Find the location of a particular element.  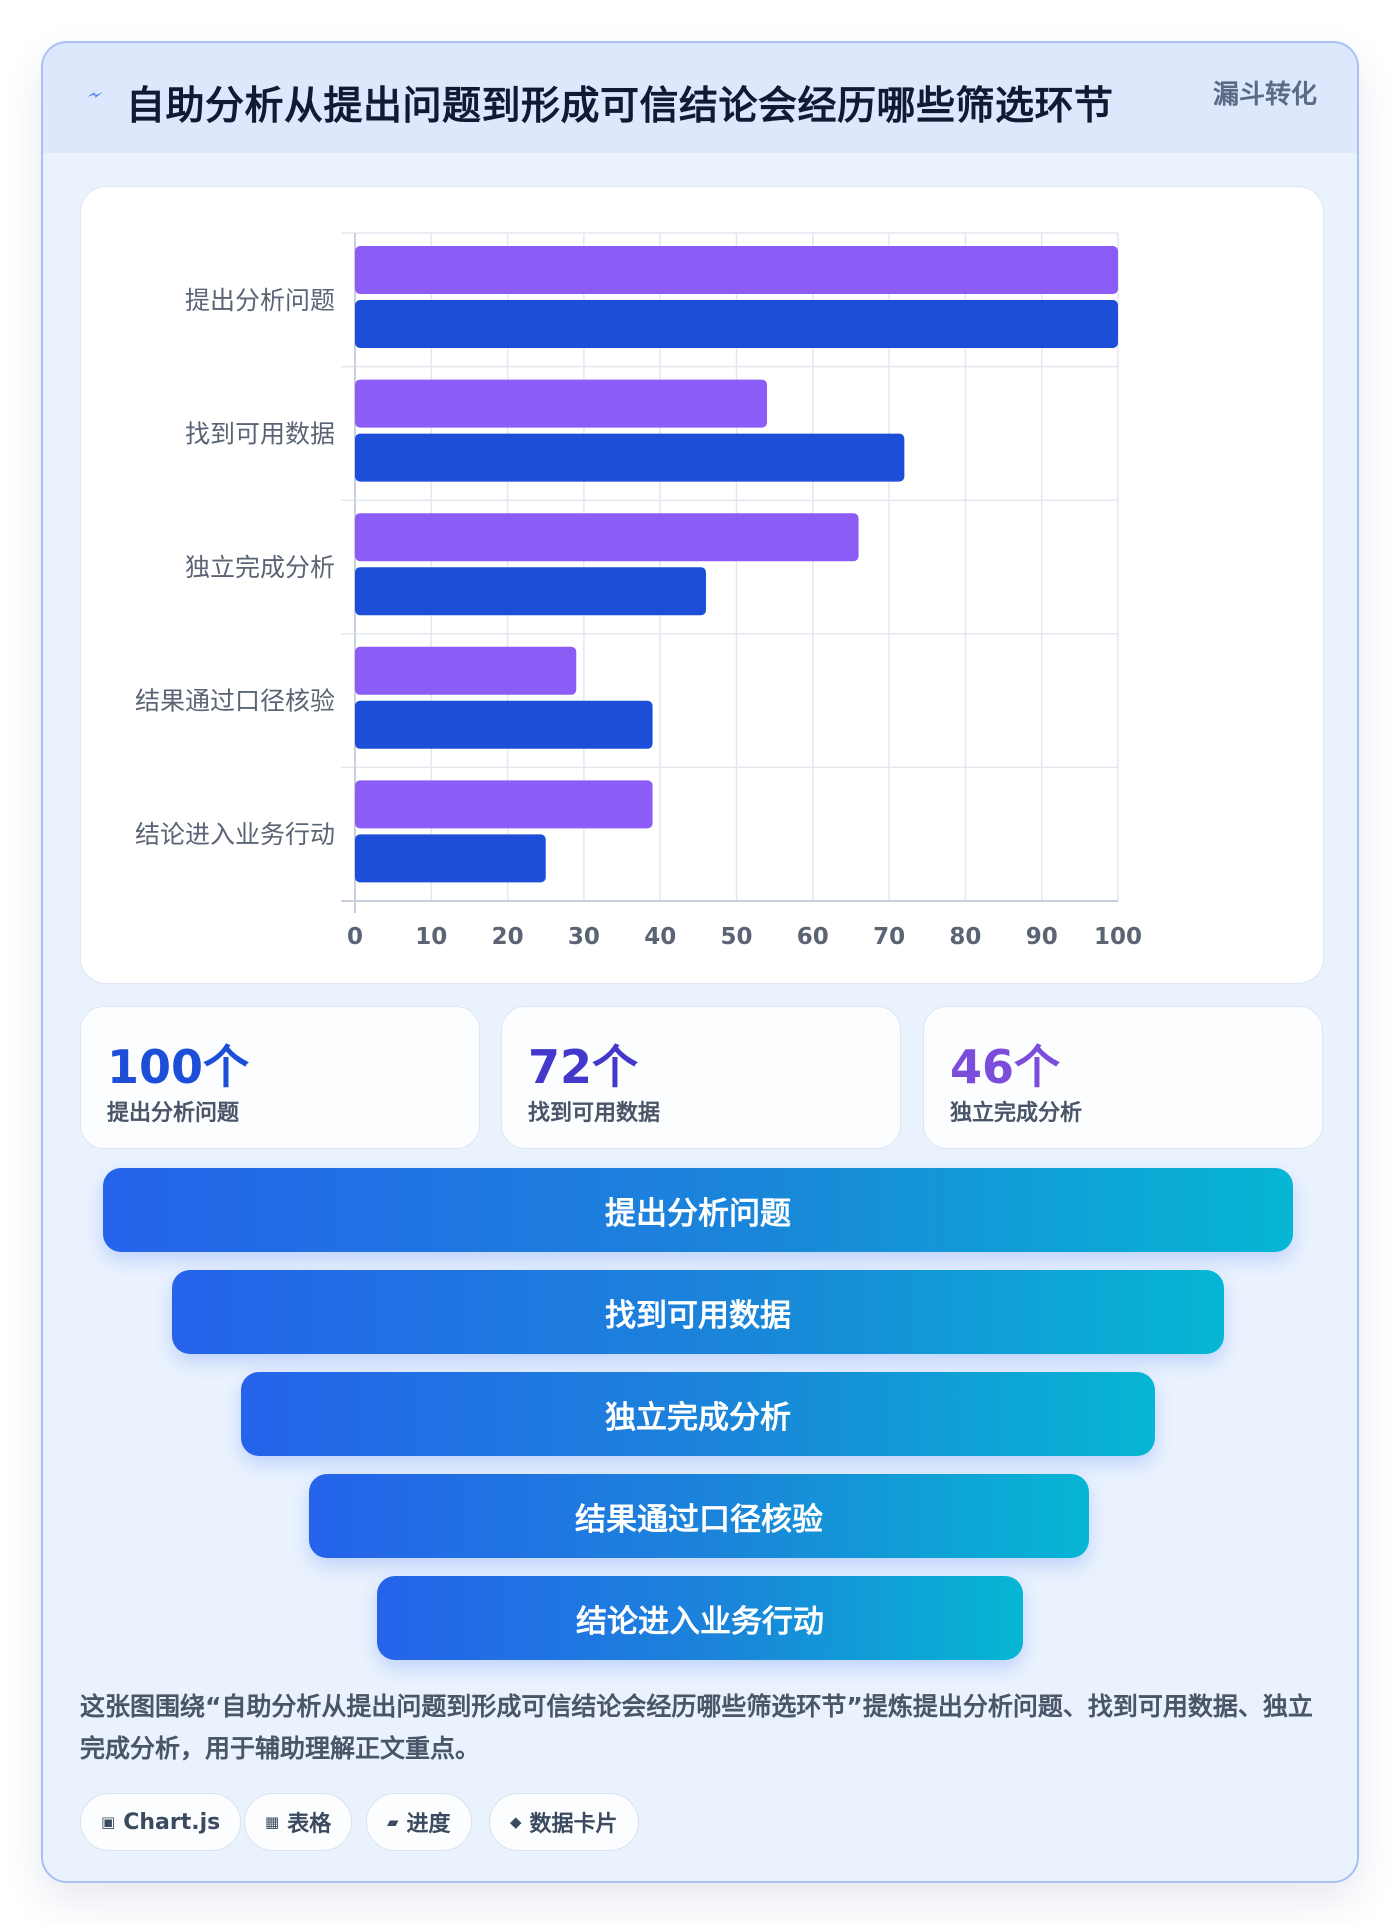

stat-cards: 100个 提出分析问题 72个 找到可用数据 46个 独立完成分析 is located at coordinates (702, 1077).